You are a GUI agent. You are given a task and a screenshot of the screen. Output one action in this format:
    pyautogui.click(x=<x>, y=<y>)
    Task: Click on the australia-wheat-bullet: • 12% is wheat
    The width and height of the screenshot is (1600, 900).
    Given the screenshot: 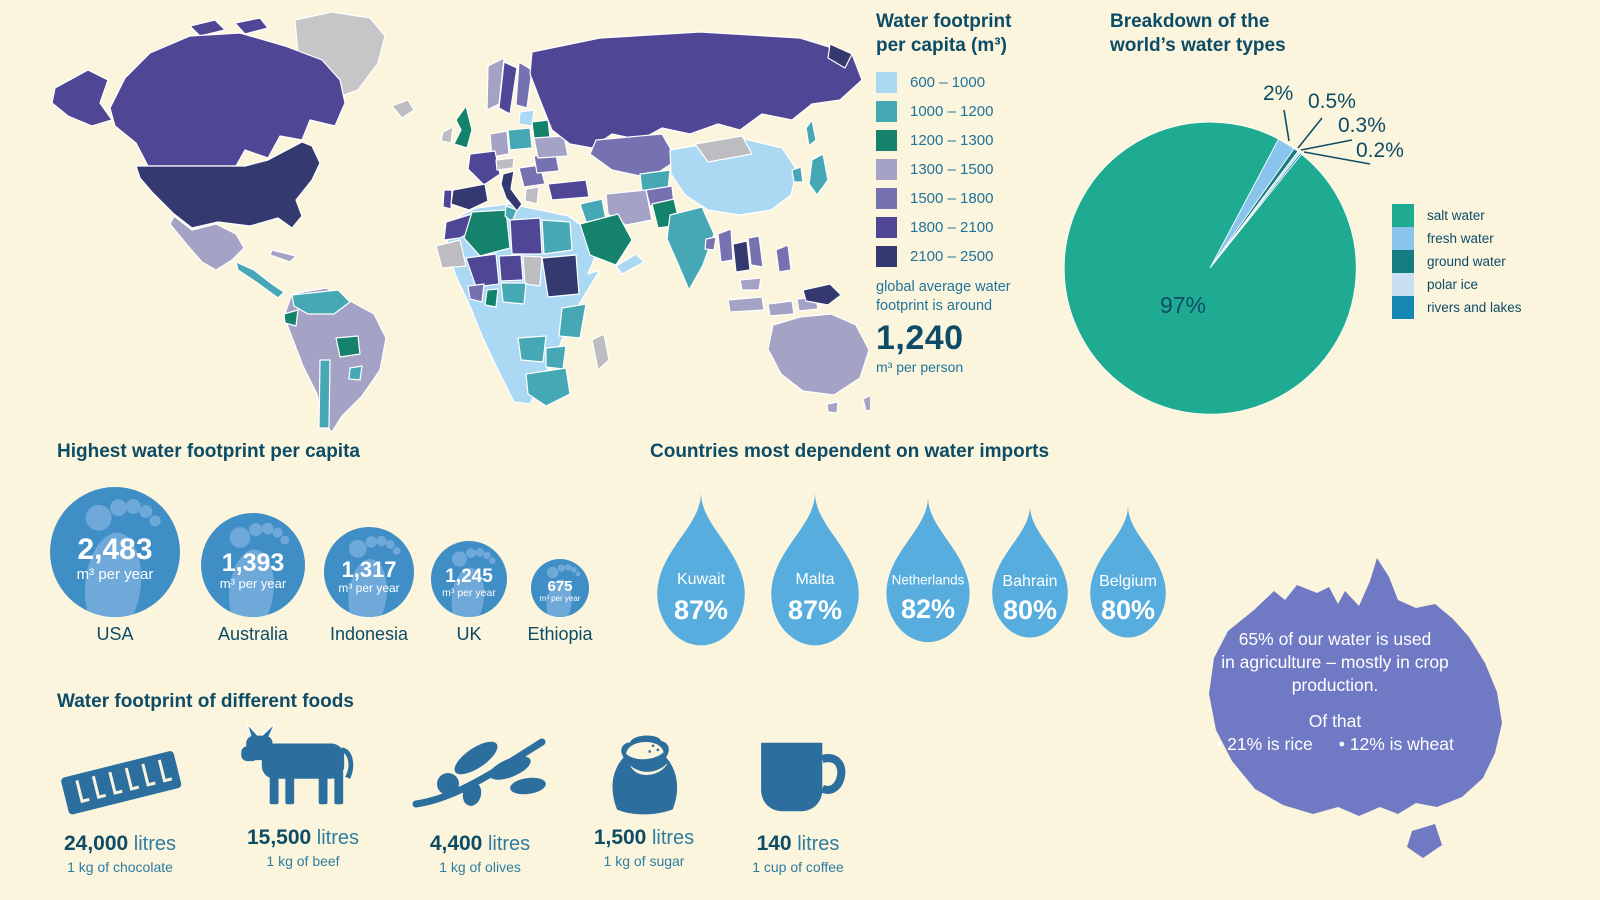 What is the action you would take?
    pyautogui.click(x=1396, y=744)
    